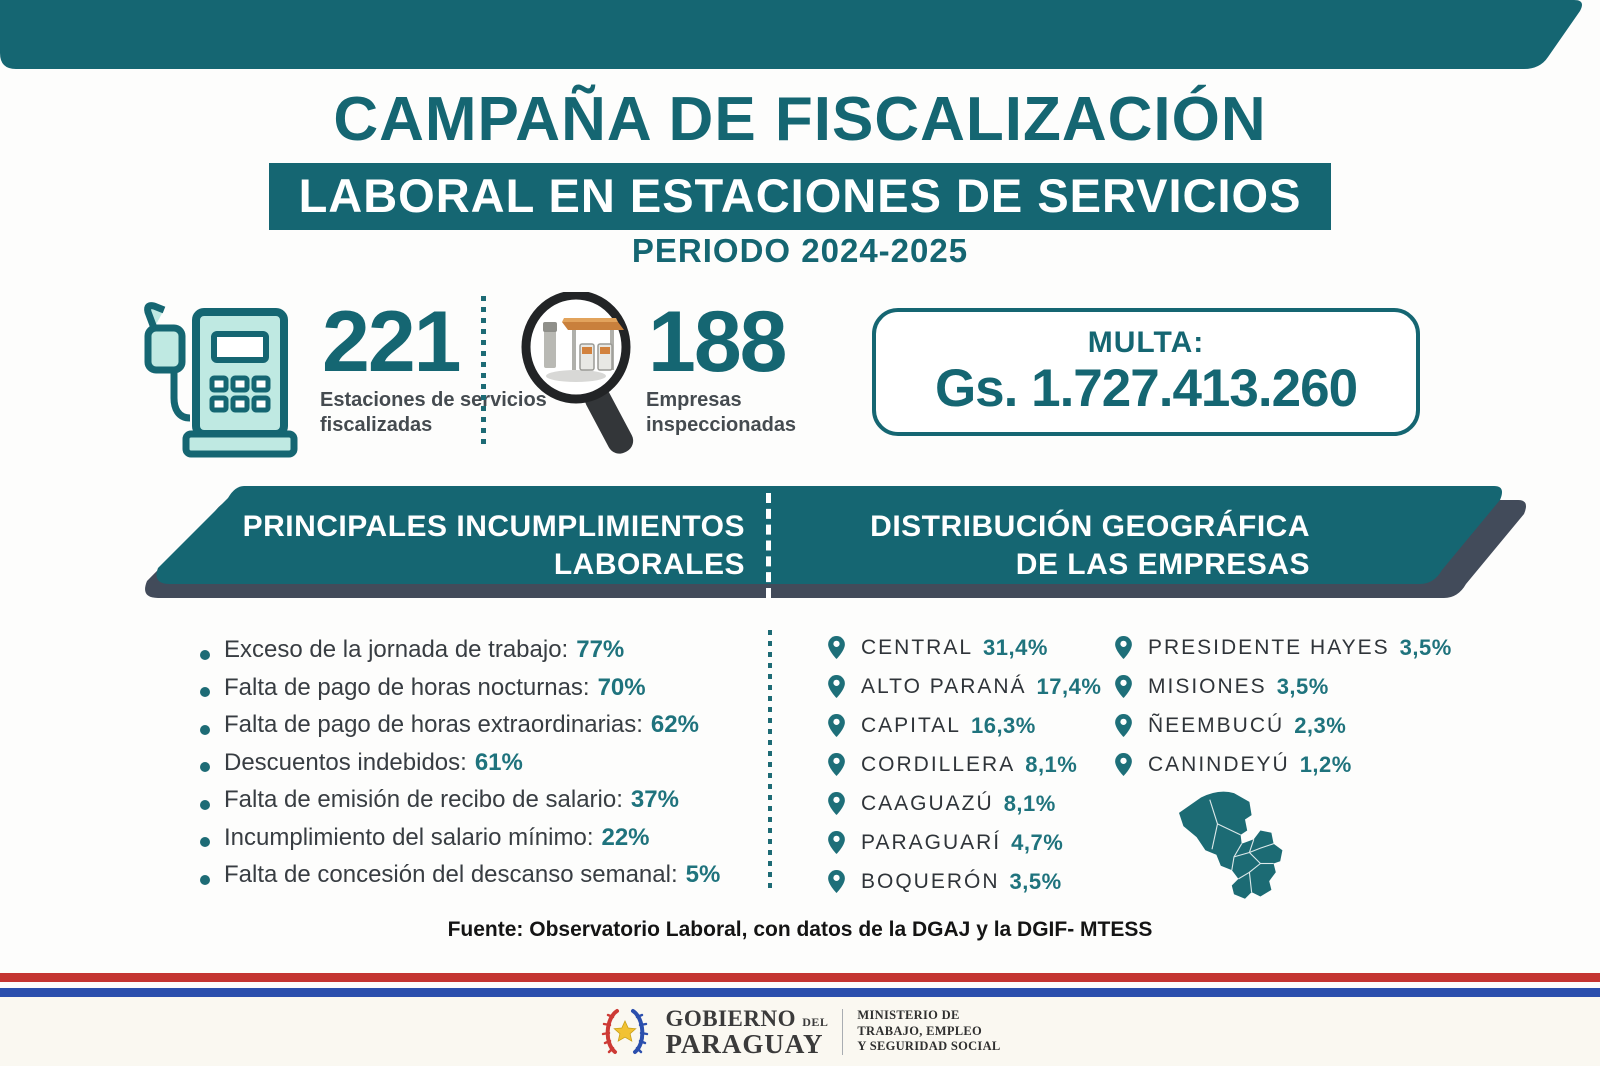 The image size is (1600, 1066). Describe the element at coordinates (433, 412) in the screenshot. I see `stat-label-estaciones: Estaciones de servicios fiscalizadas` at that location.